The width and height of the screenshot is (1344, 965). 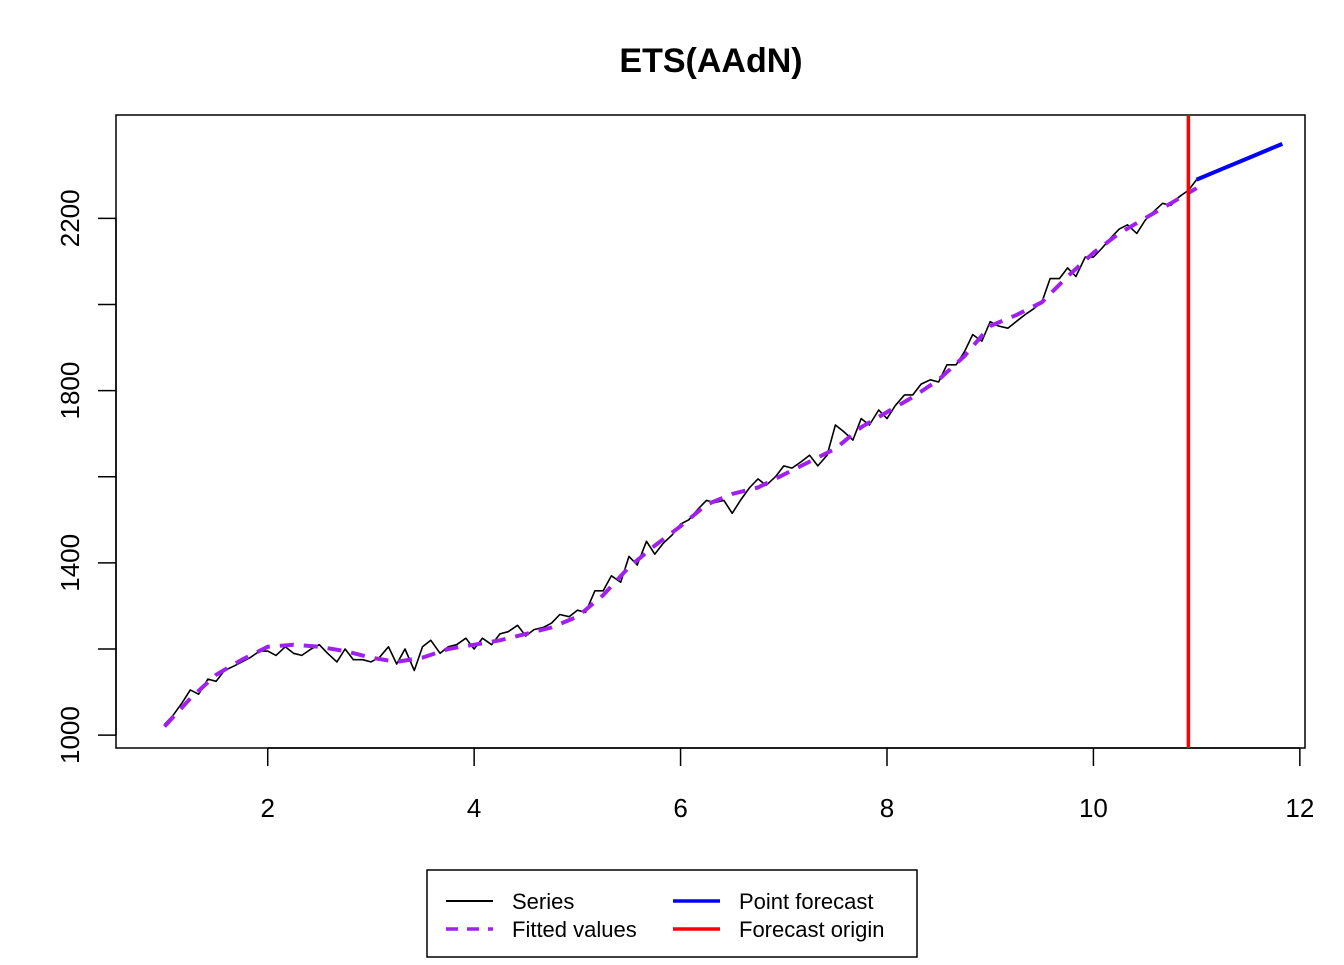 What do you see at coordinates (812, 929) in the screenshot?
I see `legend-label-forecast-origin: Forecast origin` at bounding box center [812, 929].